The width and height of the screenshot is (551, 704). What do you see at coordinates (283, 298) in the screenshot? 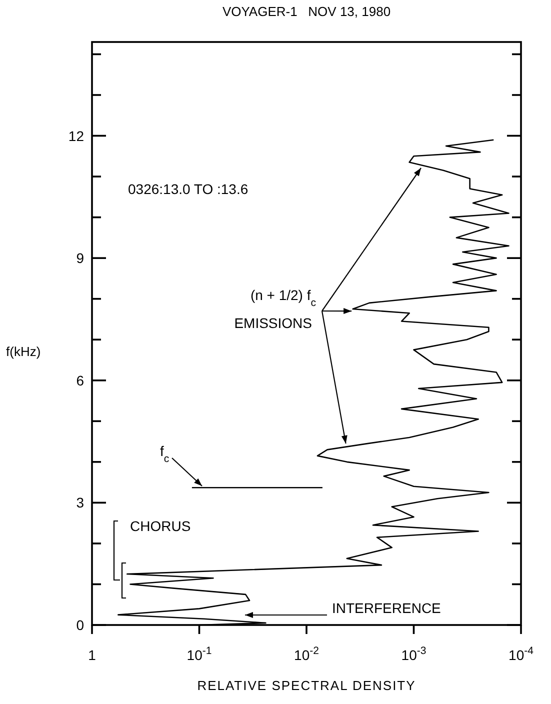
I see `annotation: (n + 1/2) f$_{c}$` at bounding box center [283, 298].